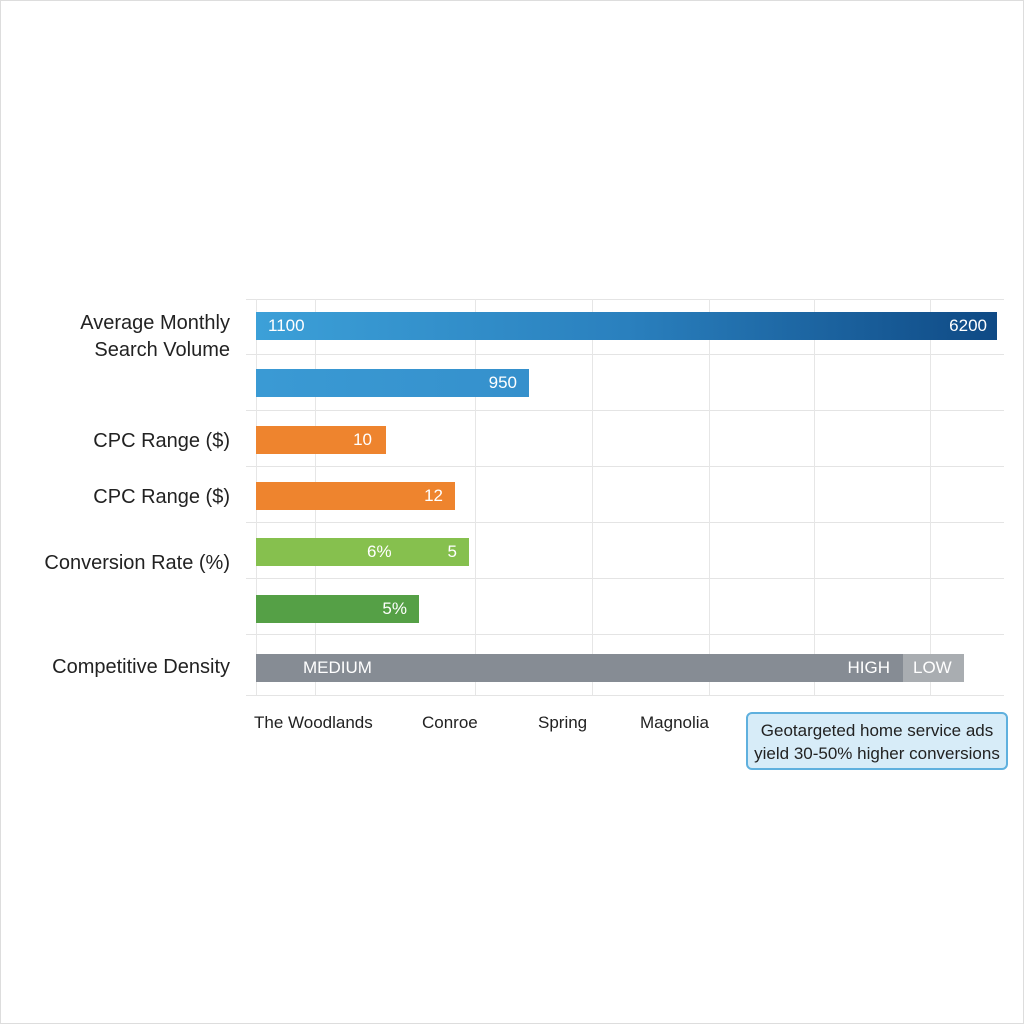 The image size is (1024, 1024). Describe the element at coordinates (379, 551) in the screenshot. I see `bar-label: 6%` at that location.